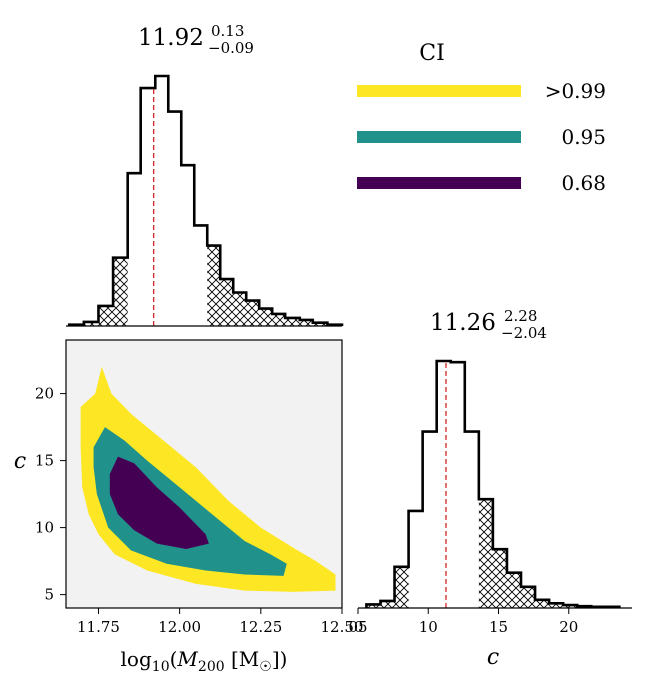  I want to click on legend-title: CI, so click(432, 53).